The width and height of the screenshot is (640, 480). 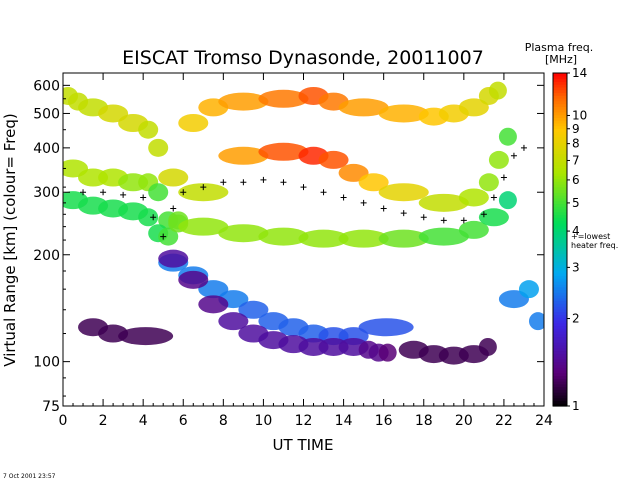 I want to click on x-tick-label: 16, so click(x=384, y=421).